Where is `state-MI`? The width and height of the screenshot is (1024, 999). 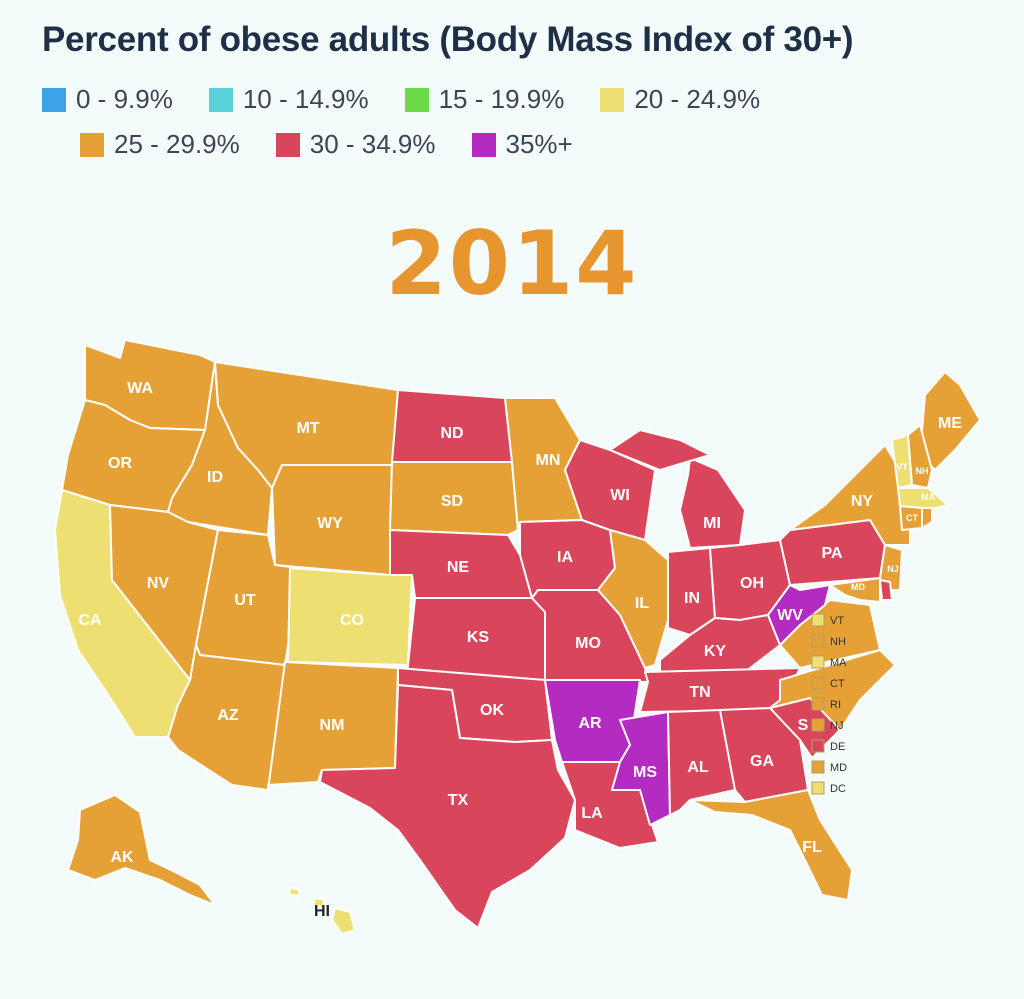 state-MI is located at coordinates (712, 503).